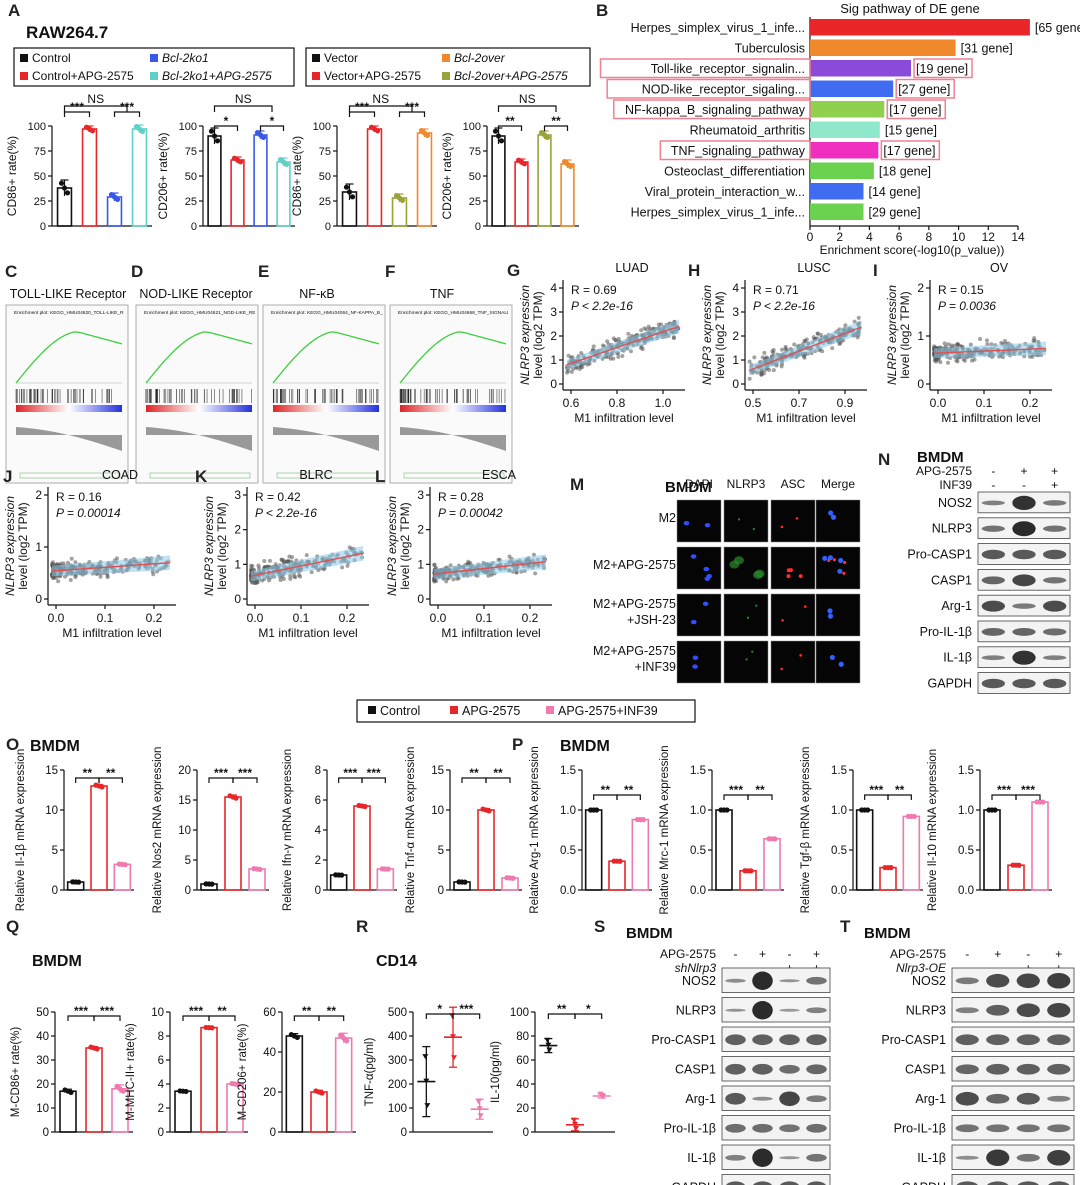 This screenshot has width=1080, height=1185. Describe the element at coordinates (42, 1085) in the screenshot. I see `y-tick-label: 20` at that location.